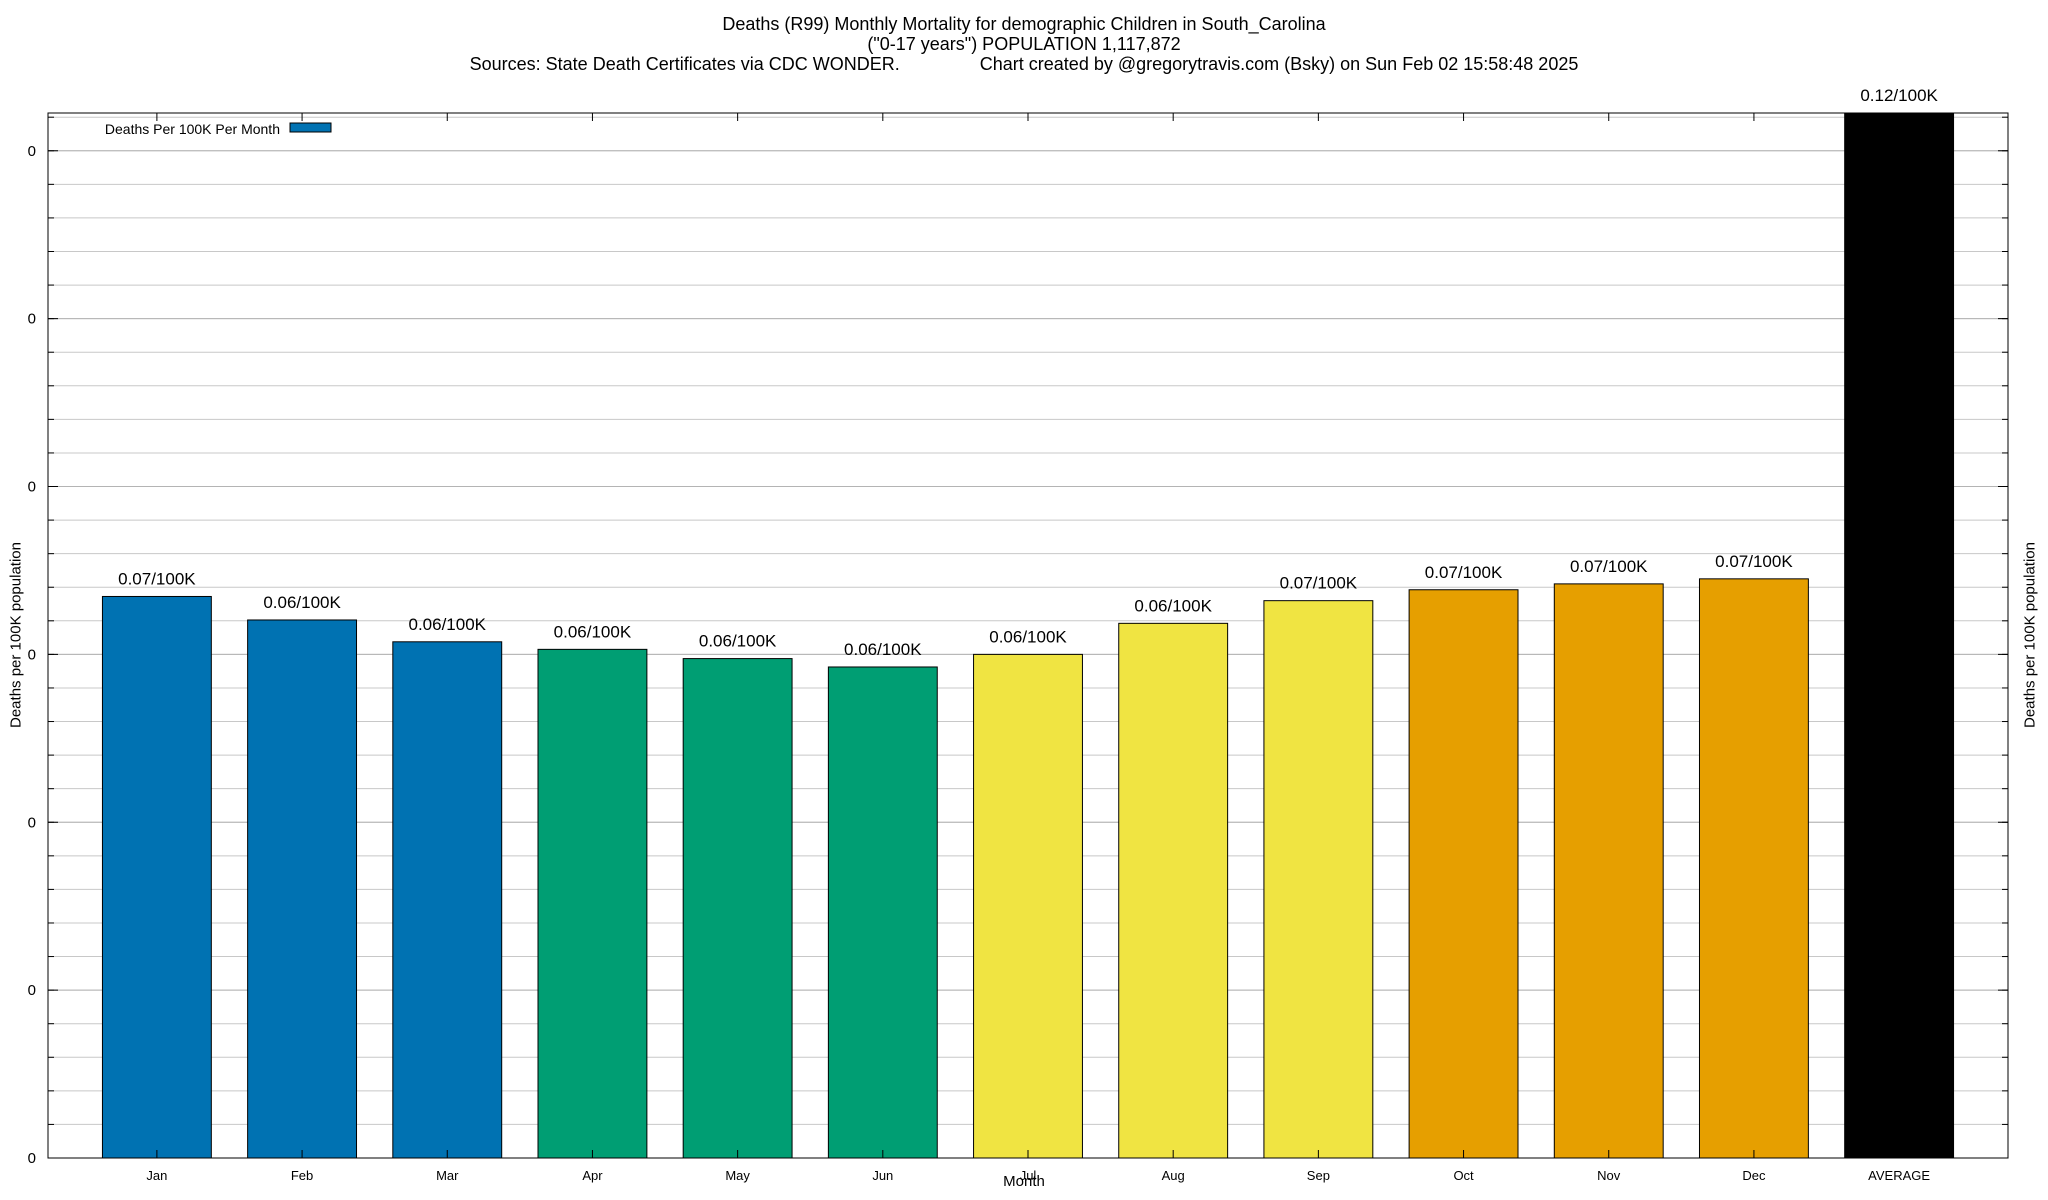 The height and width of the screenshot is (1200, 2048). What do you see at coordinates (1754, 1175) in the screenshot?
I see `x-tick-label: Dec` at bounding box center [1754, 1175].